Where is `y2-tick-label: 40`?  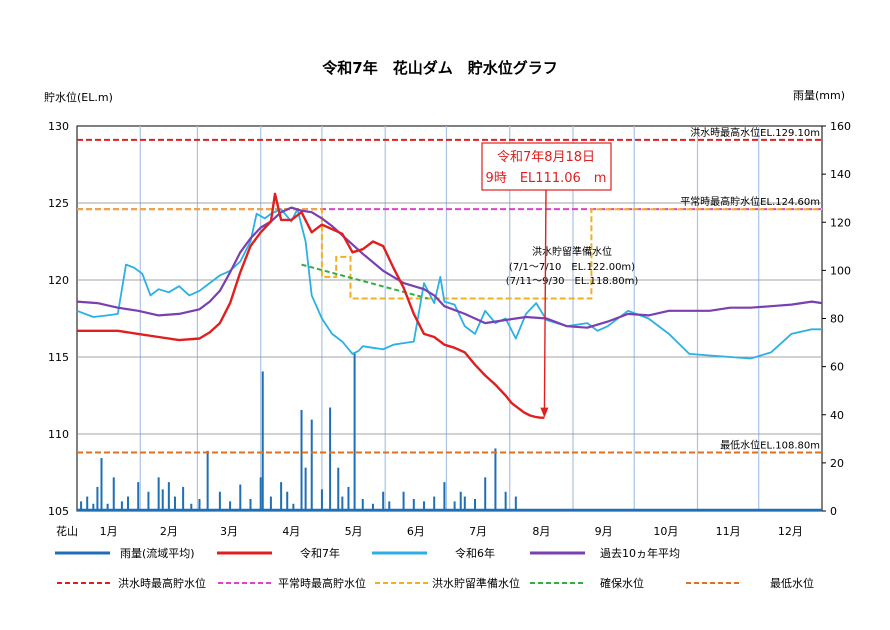 y2-tick-label: 40 is located at coordinates (837, 415).